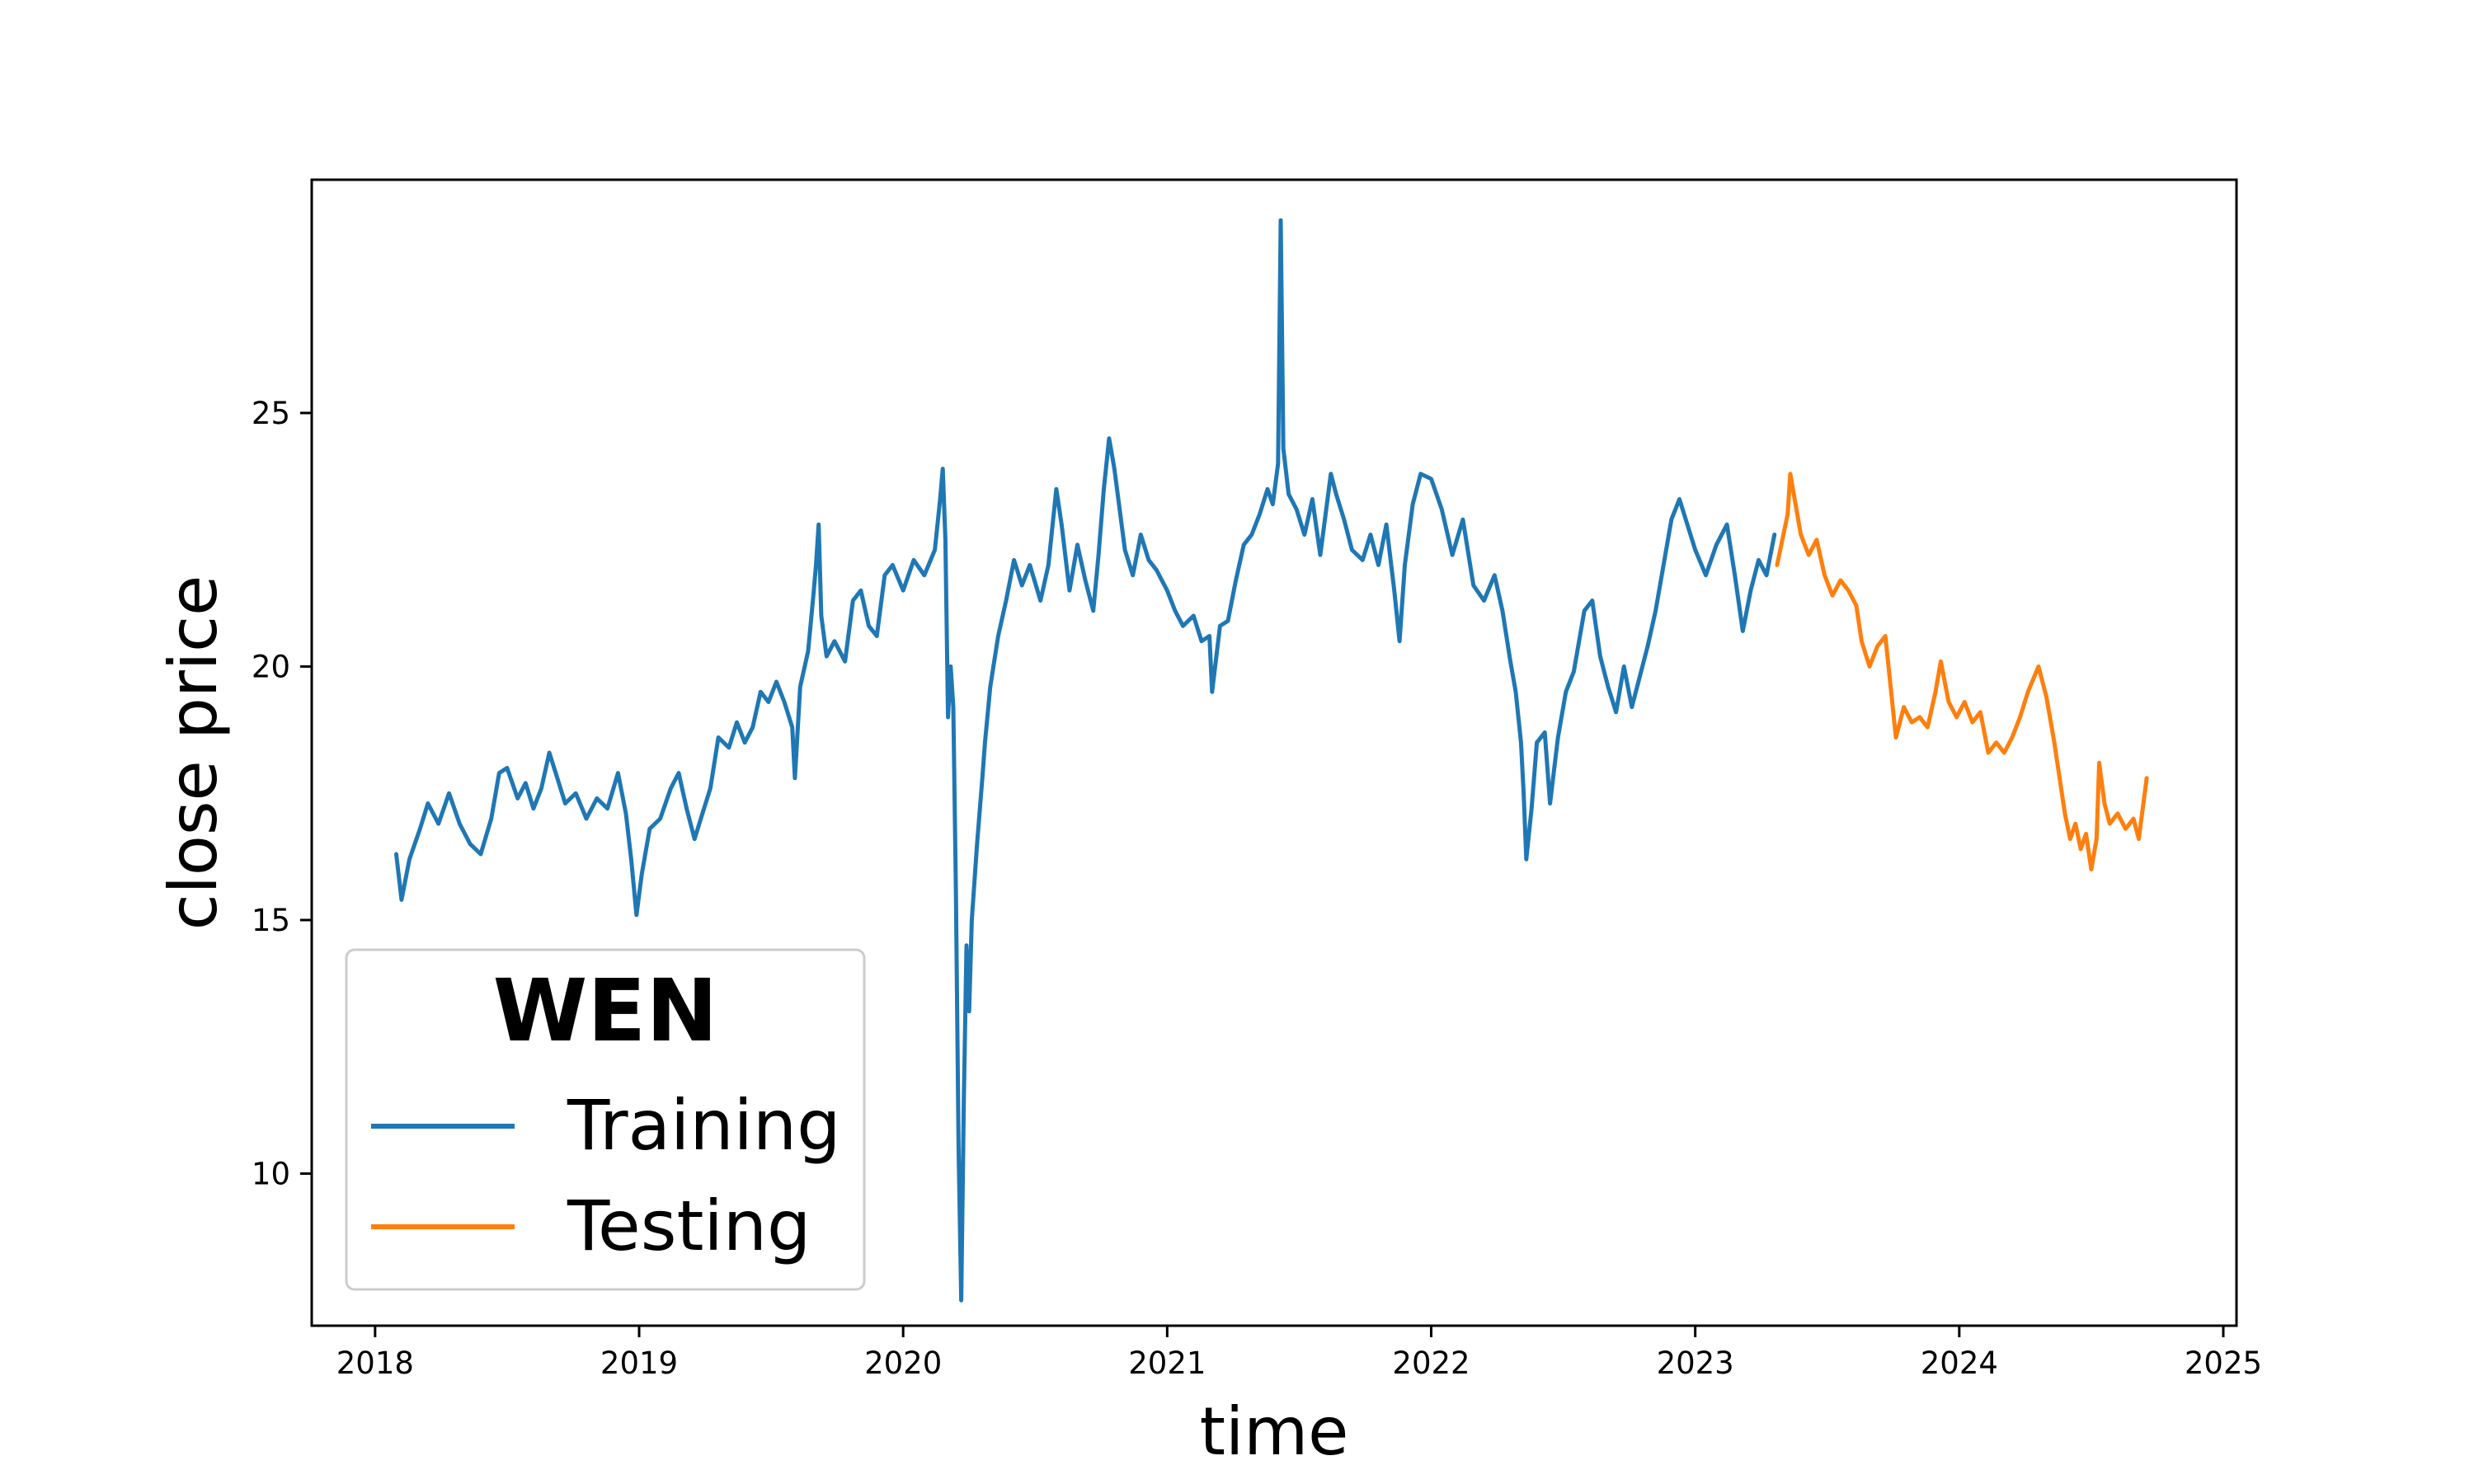  What do you see at coordinates (1959, 1363) in the screenshot?
I see `x-tick-label: 2024` at bounding box center [1959, 1363].